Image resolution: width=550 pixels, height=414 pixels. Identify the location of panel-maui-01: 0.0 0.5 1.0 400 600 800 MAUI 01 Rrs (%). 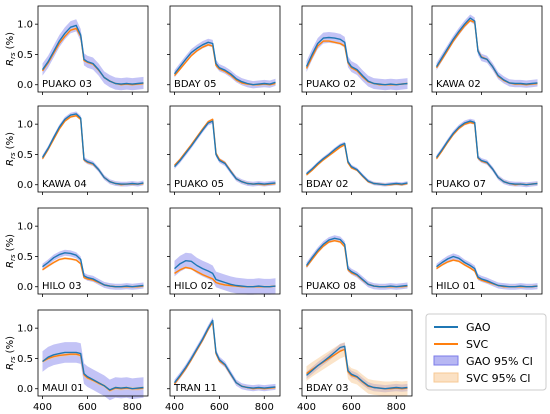
(77, 361).